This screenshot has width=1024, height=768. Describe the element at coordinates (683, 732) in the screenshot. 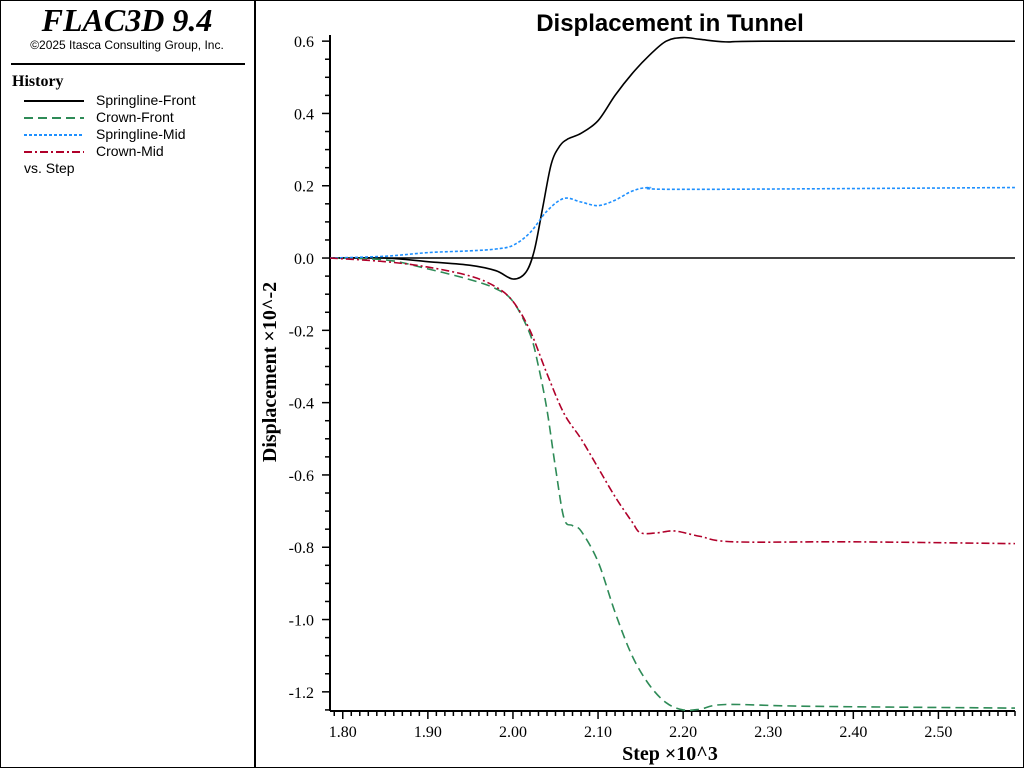

I see `x-tick-label: 2.20` at that location.